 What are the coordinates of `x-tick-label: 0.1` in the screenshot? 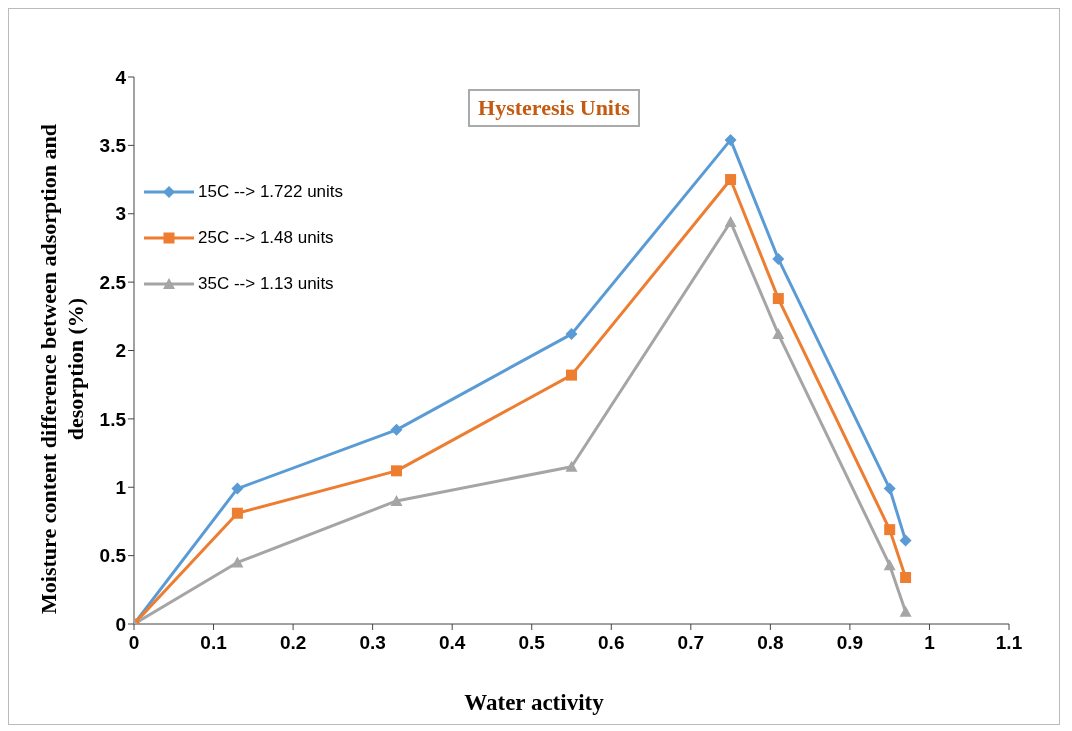 It's located at (214, 643).